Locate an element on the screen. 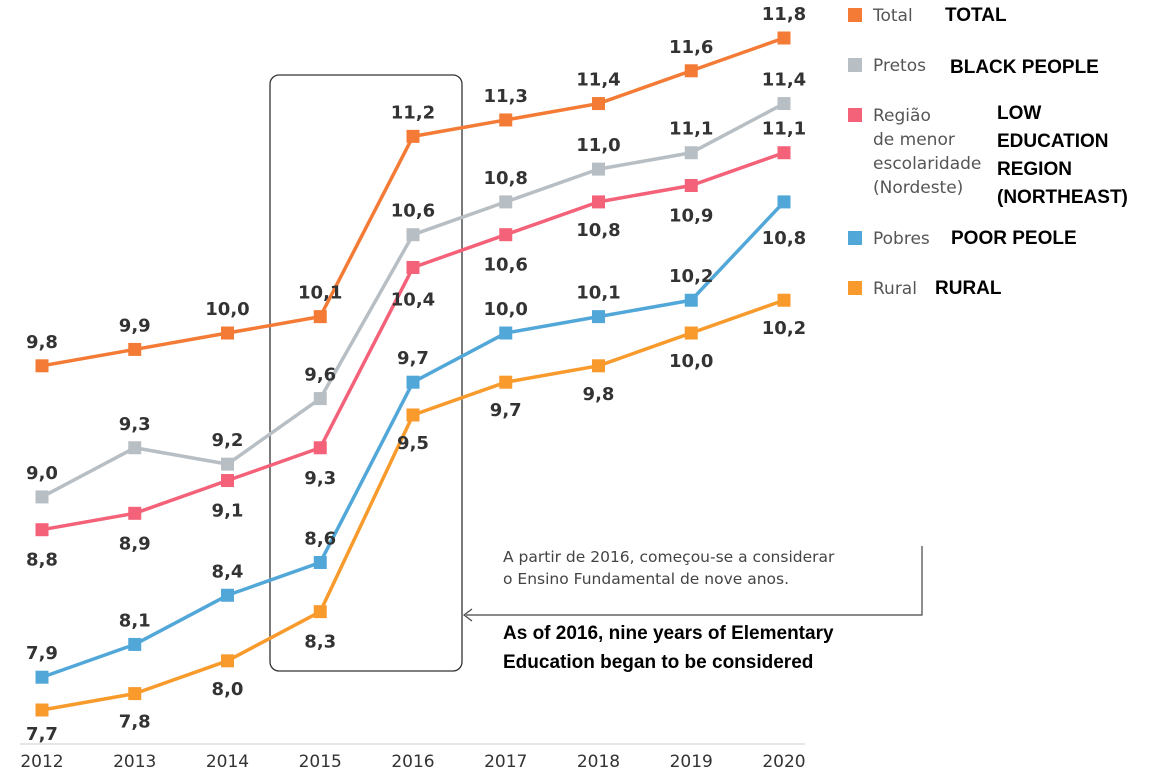 This screenshot has width=1156, height=778. x-tick-label: 2014 is located at coordinates (227, 762).